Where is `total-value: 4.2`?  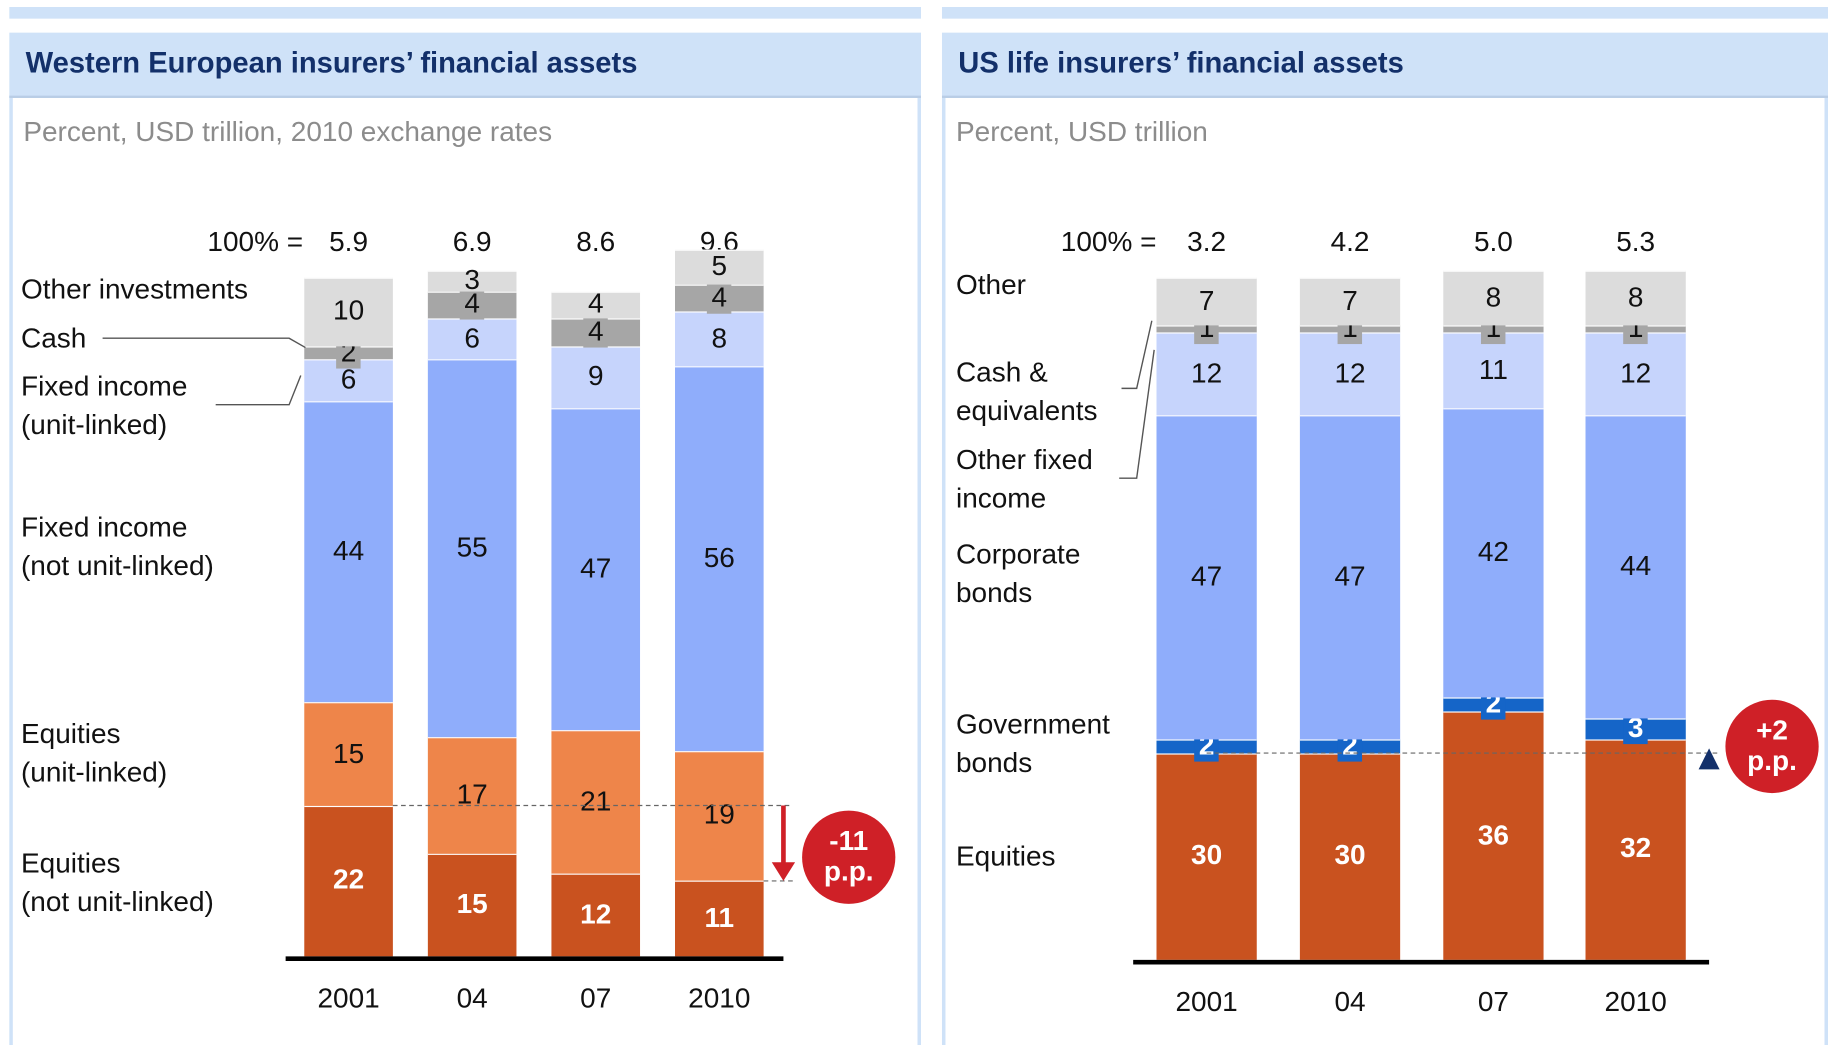
total-value: 4.2 is located at coordinates (1350, 242).